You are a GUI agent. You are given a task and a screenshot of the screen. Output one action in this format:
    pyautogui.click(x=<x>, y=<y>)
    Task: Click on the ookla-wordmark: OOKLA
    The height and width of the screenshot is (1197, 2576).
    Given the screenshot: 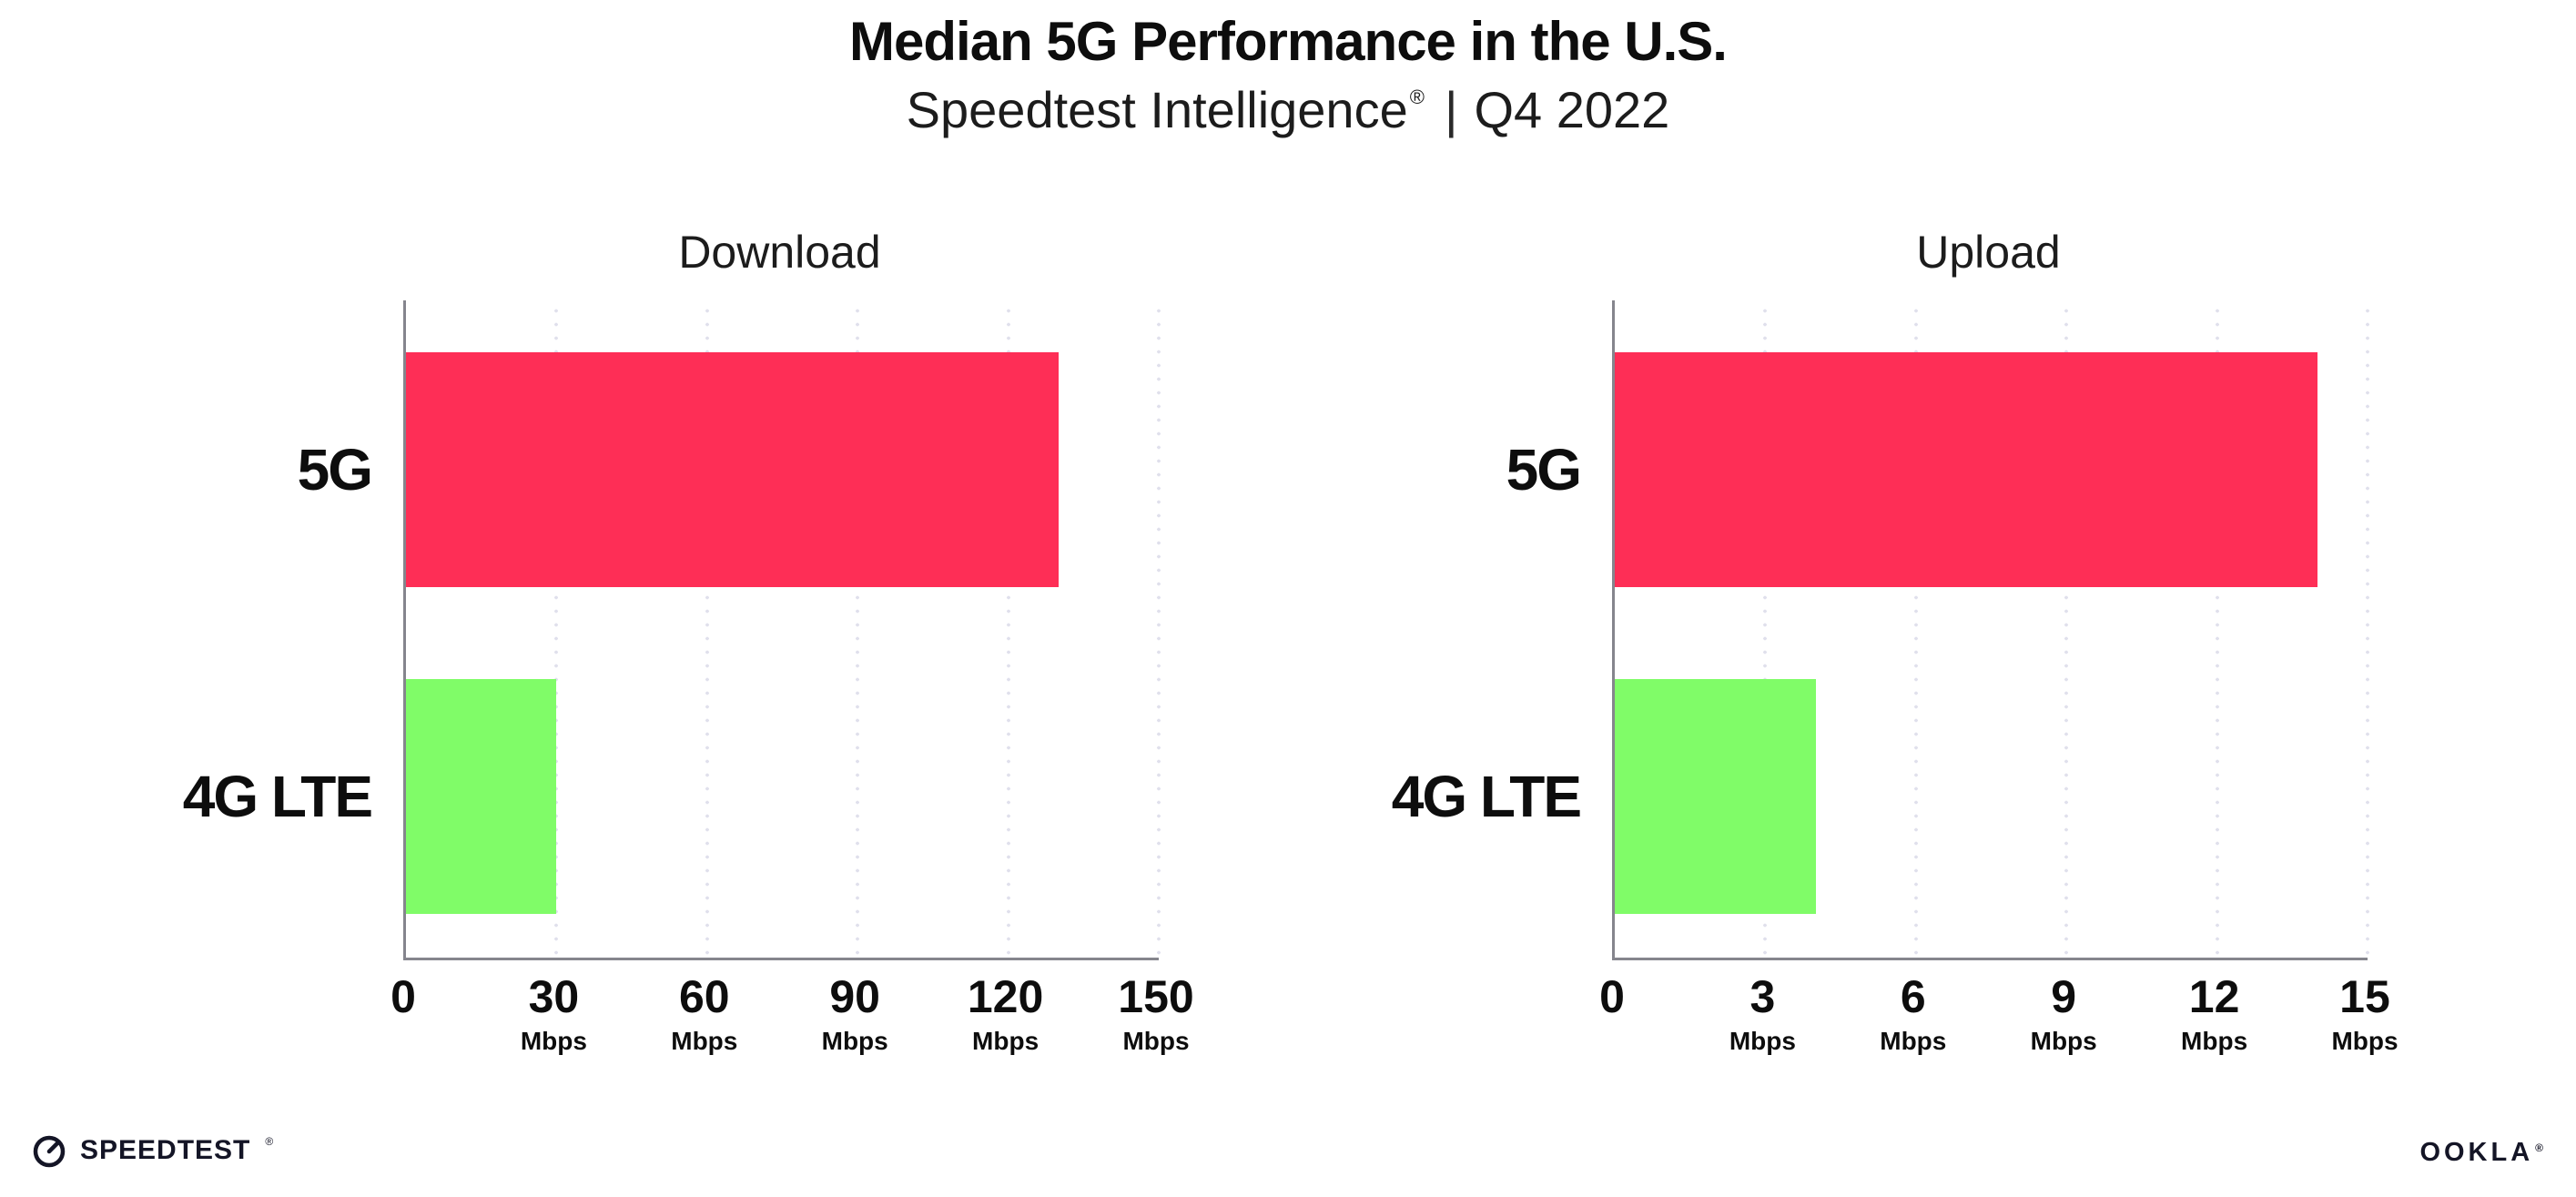 What is the action you would take?
    pyautogui.click(x=2476, y=1153)
    